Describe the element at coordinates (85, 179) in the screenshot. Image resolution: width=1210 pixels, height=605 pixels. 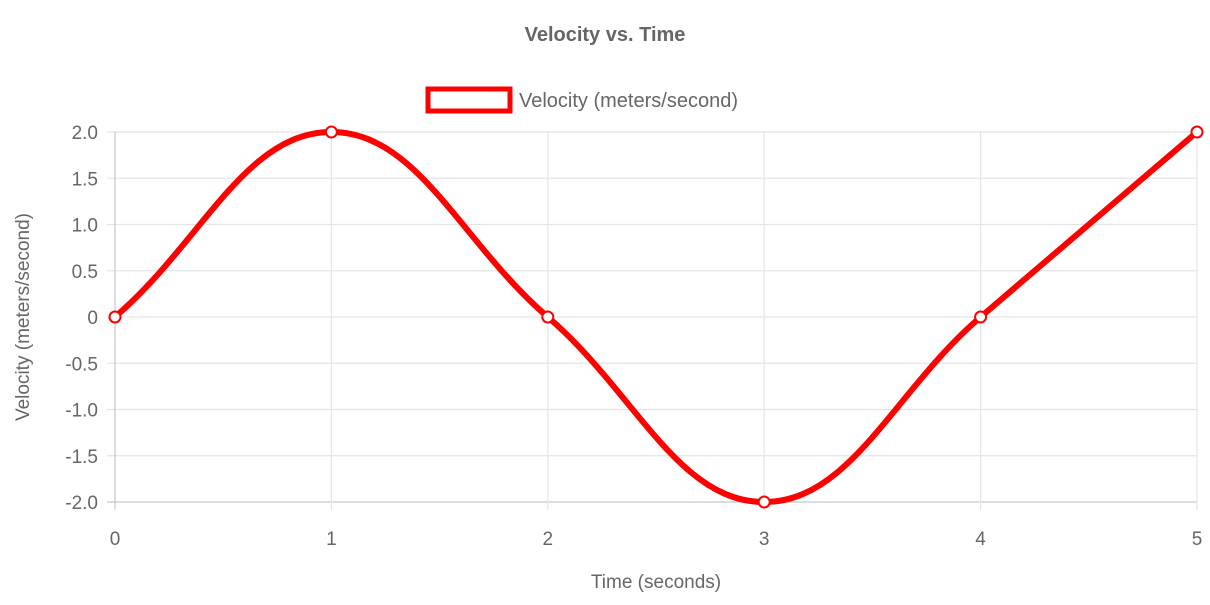
I see `y-tick-label: 1.5` at that location.